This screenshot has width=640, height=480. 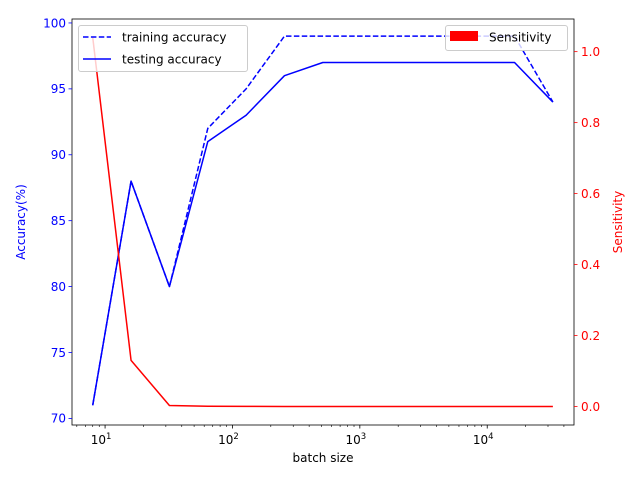 I want to click on left-y-axis-label: Accuracy(%), so click(x=21, y=222).